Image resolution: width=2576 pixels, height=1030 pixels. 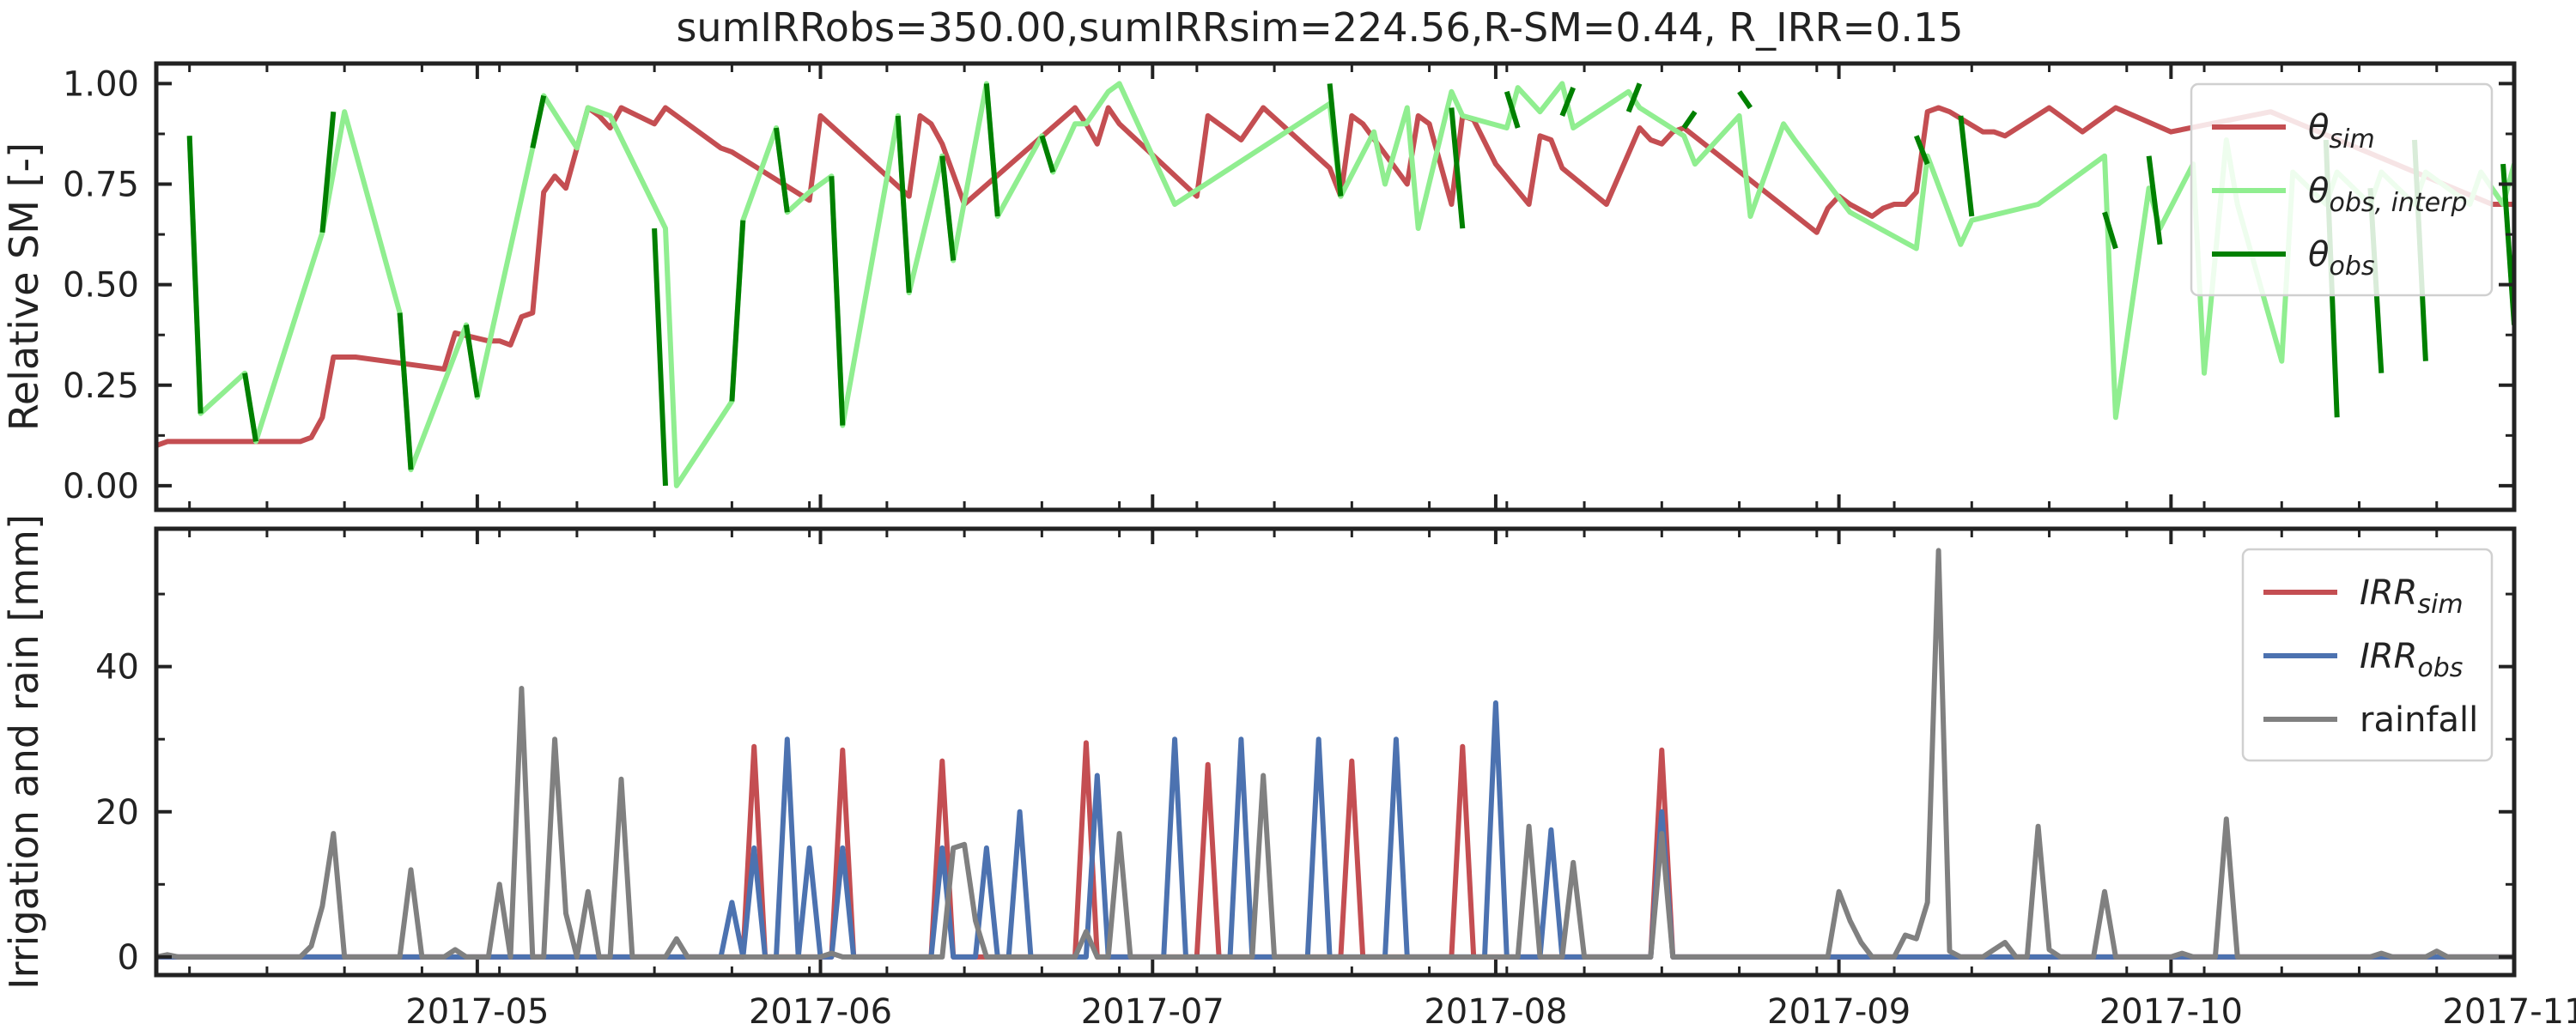 I want to click on y-tick-label: 1.00, so click(x=101, y=84).